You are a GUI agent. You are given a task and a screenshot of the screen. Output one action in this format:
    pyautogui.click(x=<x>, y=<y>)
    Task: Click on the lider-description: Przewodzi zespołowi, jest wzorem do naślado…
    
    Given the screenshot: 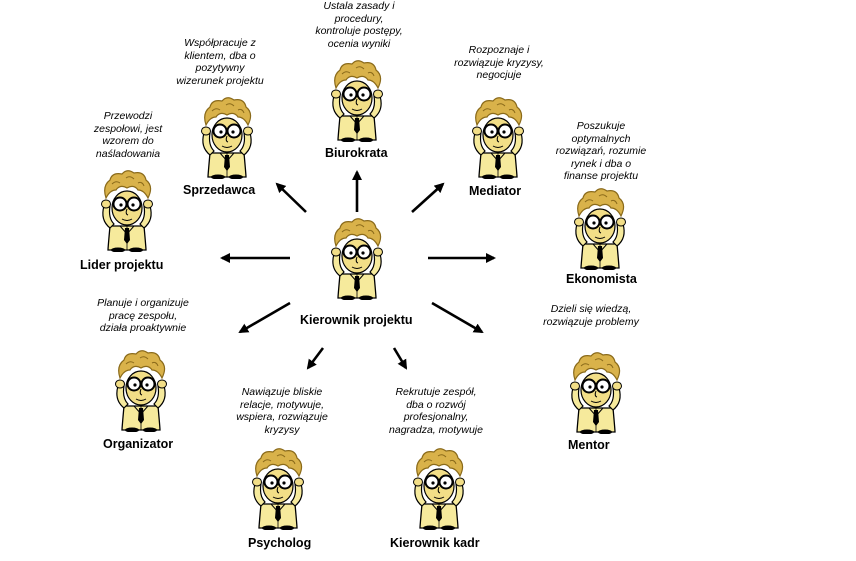 What is the action you would take?
    pyautogui.click(x=128, y=135)
    